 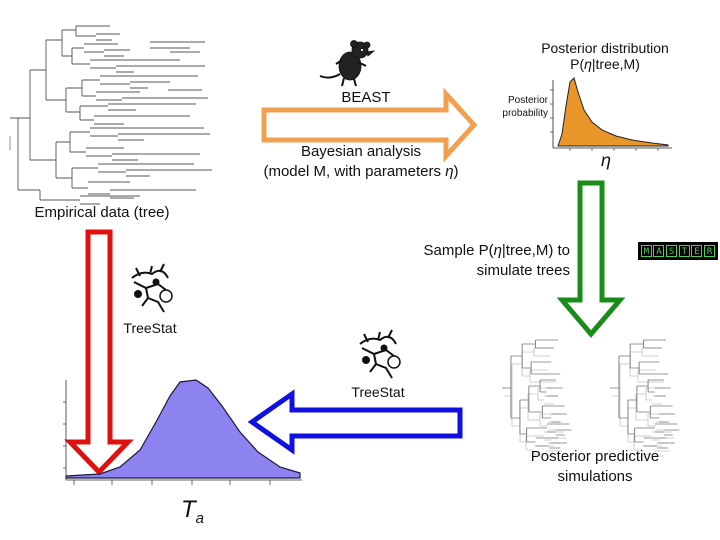 I want to click on posterior-plot, so click(x=611, y=114).